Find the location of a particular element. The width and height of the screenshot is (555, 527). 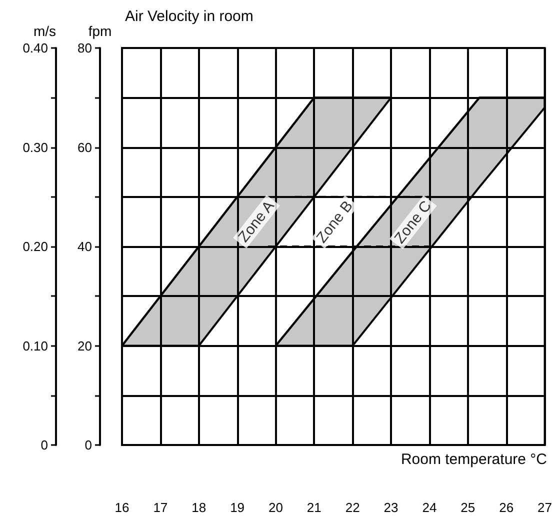

chart-title: Air Velocity in room is located at coordinates (189, 16).